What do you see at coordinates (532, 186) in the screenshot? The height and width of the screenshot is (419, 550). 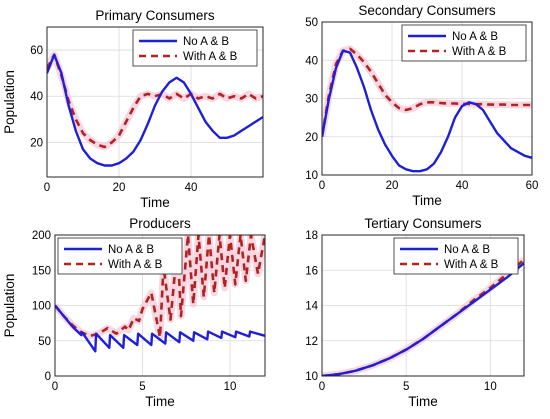 I see `x-tick-label: 60` at bounding box center [532, 186].